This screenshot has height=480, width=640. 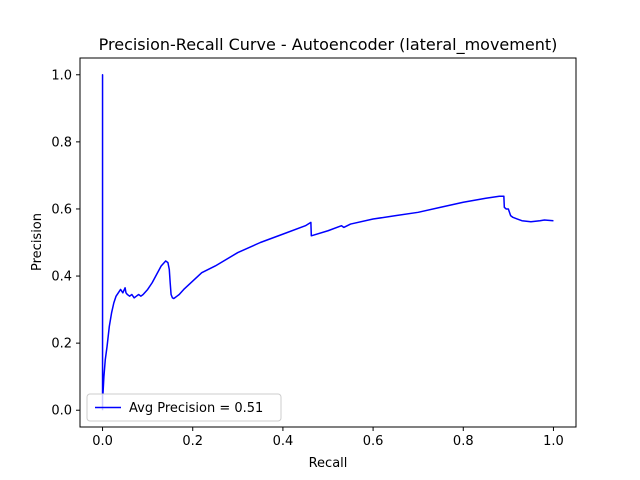 I want to click on y-axis-ticks: 0.0 0.2 0.4 0.6 0.8 1.0, so click(x=65, y=243).